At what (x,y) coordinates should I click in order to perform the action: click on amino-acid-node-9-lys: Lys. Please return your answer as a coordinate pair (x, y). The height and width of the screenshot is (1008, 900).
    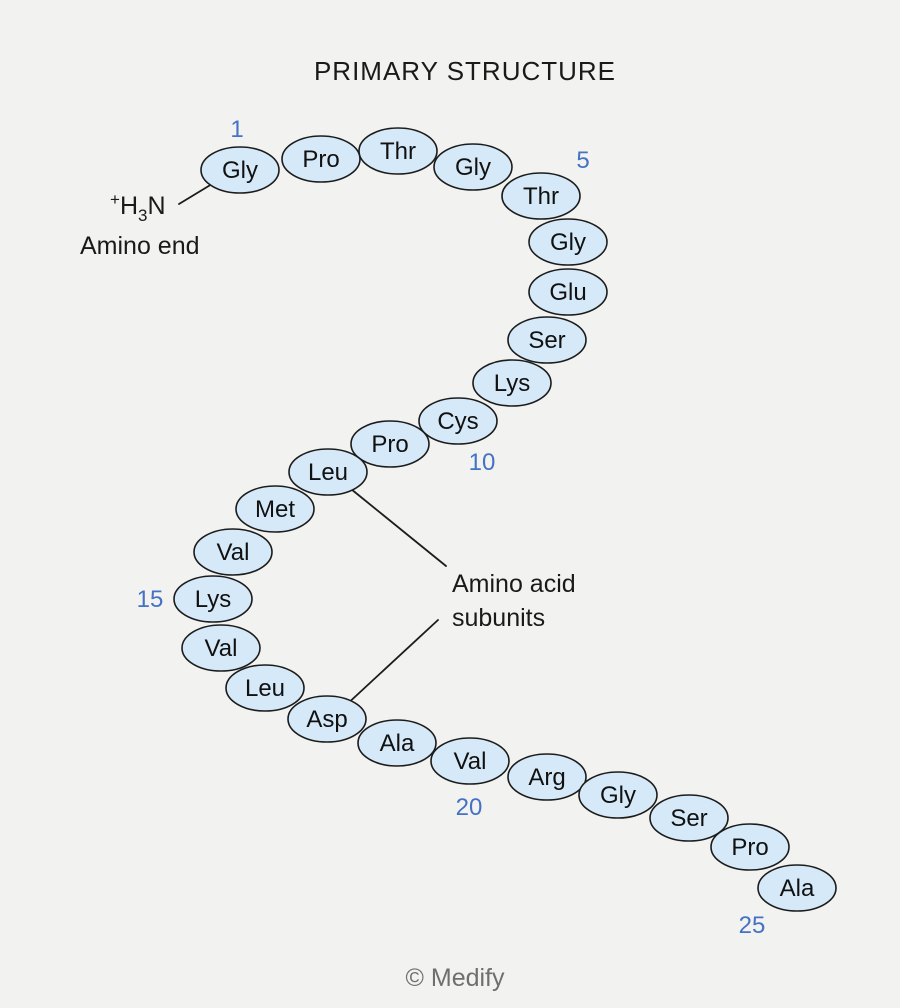
    Looking at the image, I should click on (512, 383).